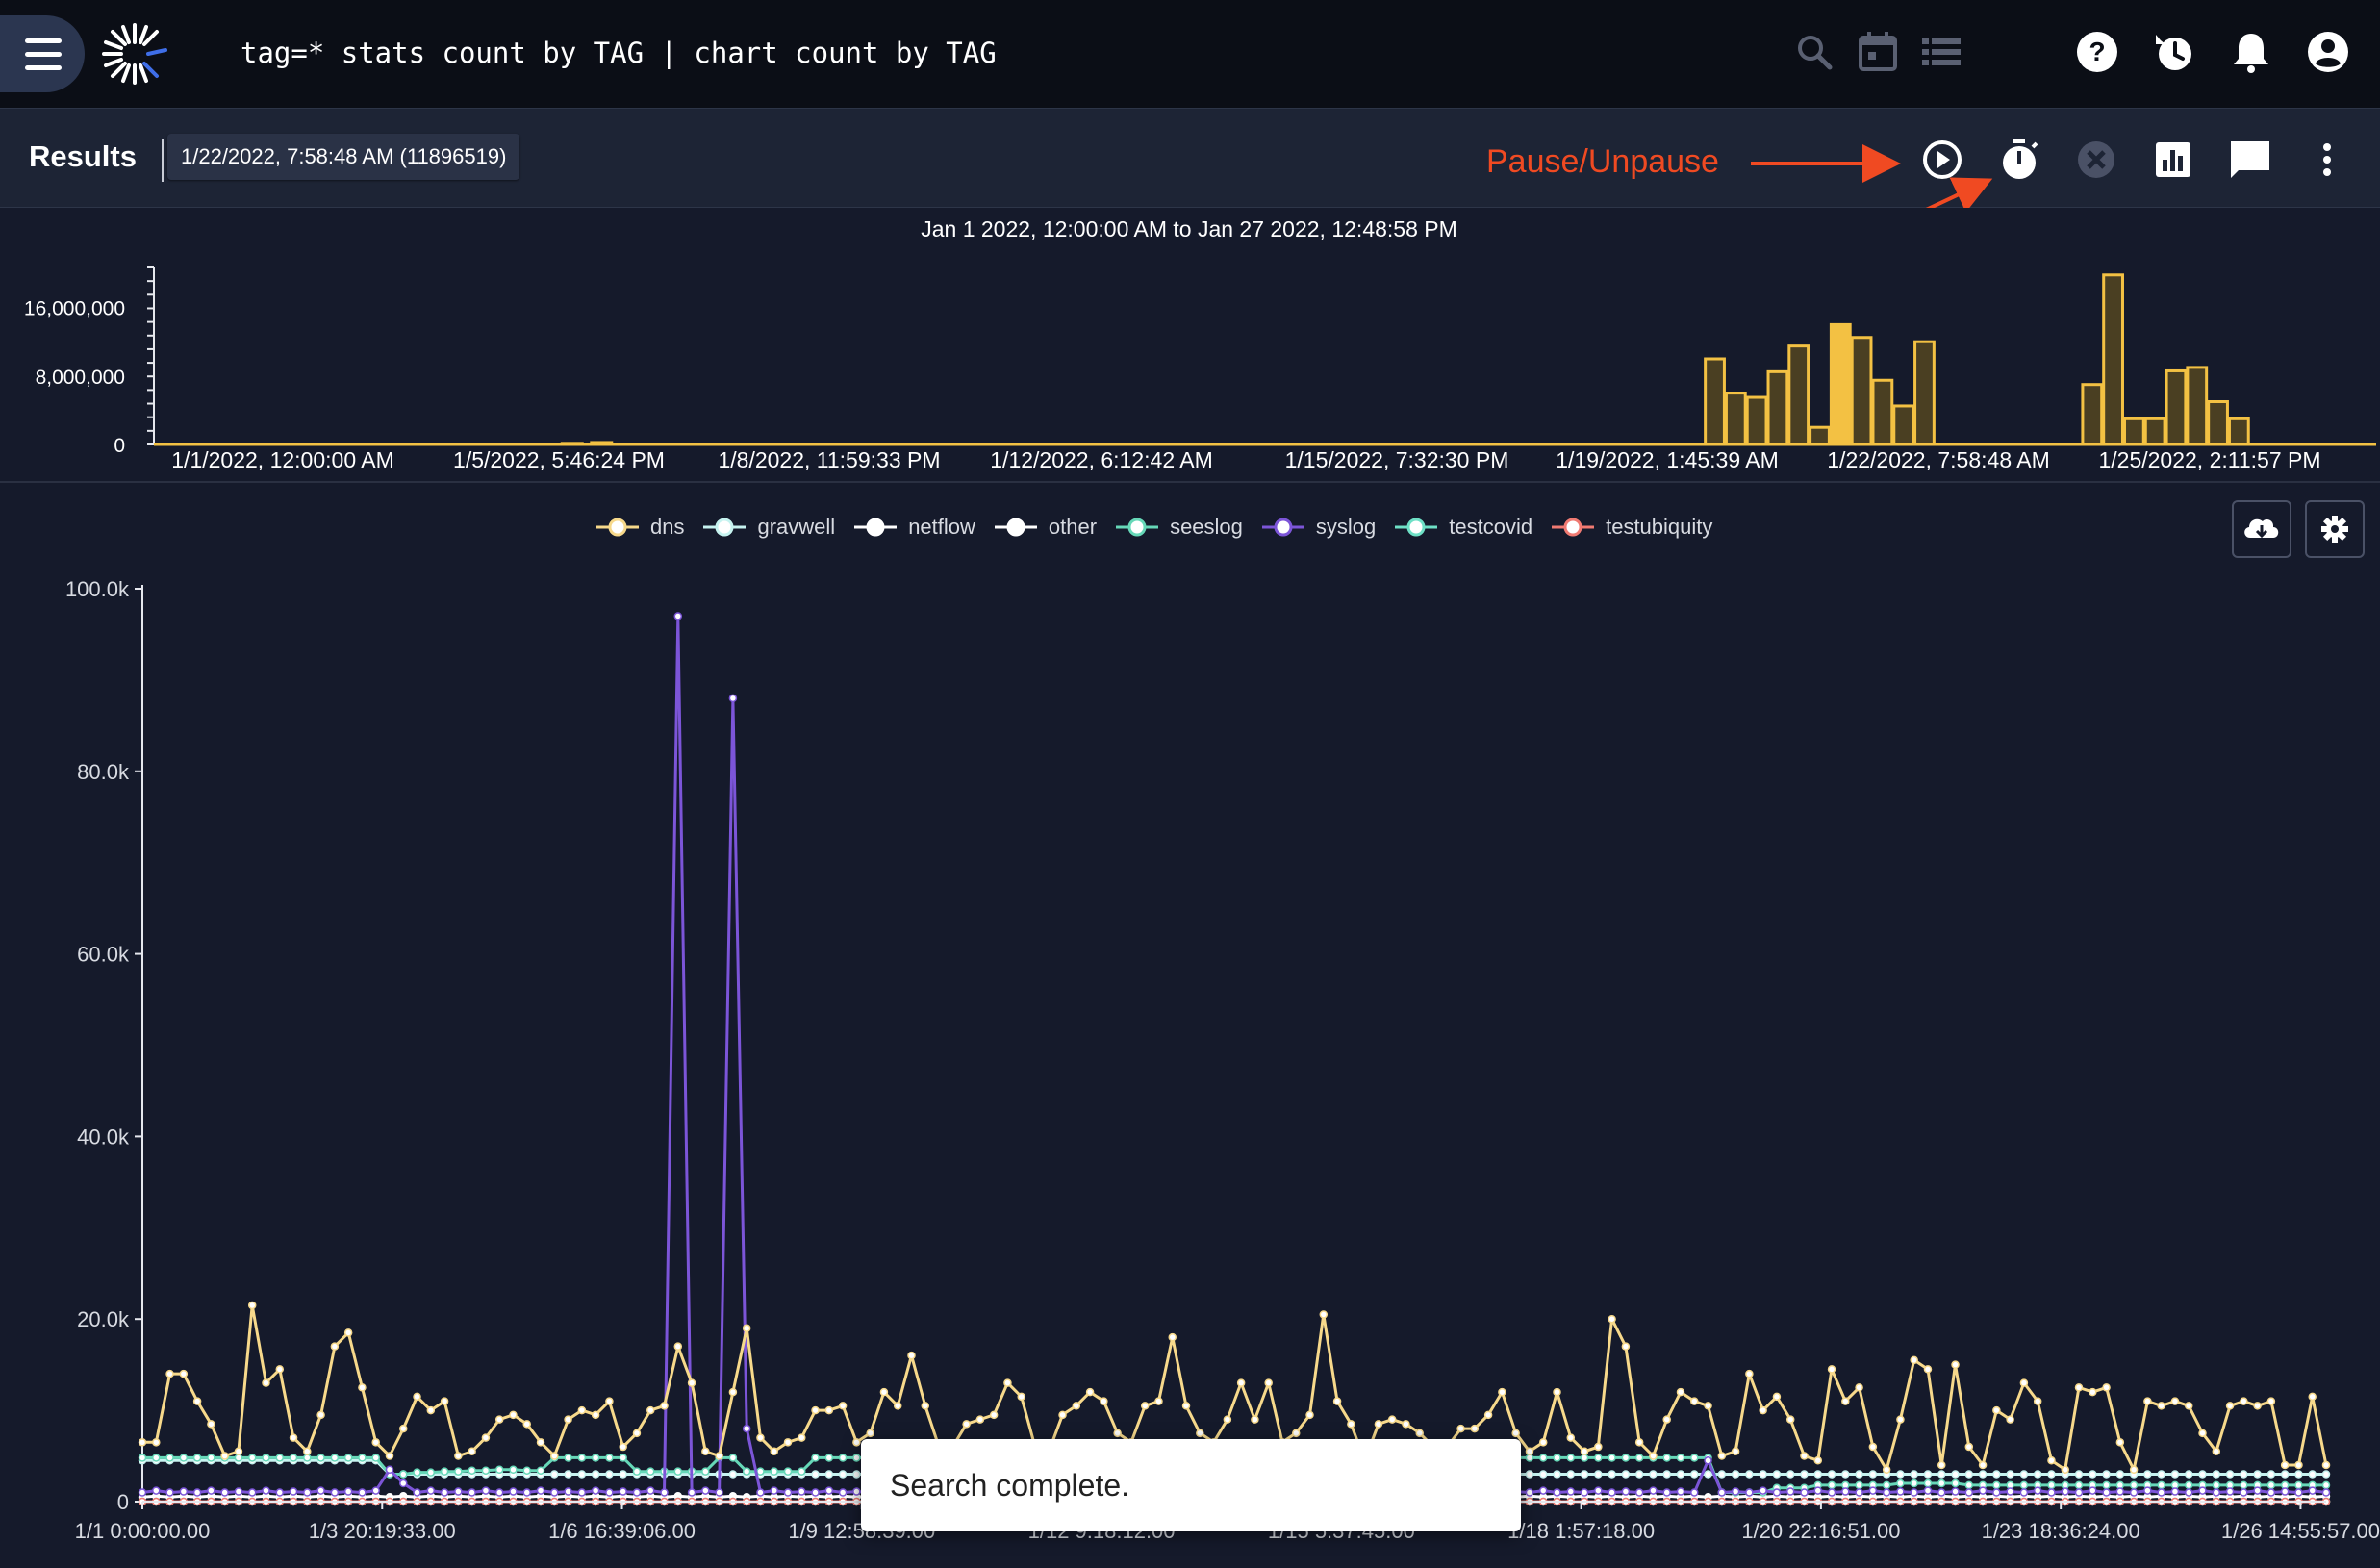 This screenshot has height=1568, width=2380. Describe the element at coordinates (2327, 160) in the screenshot. I see `more-icon` at that location.